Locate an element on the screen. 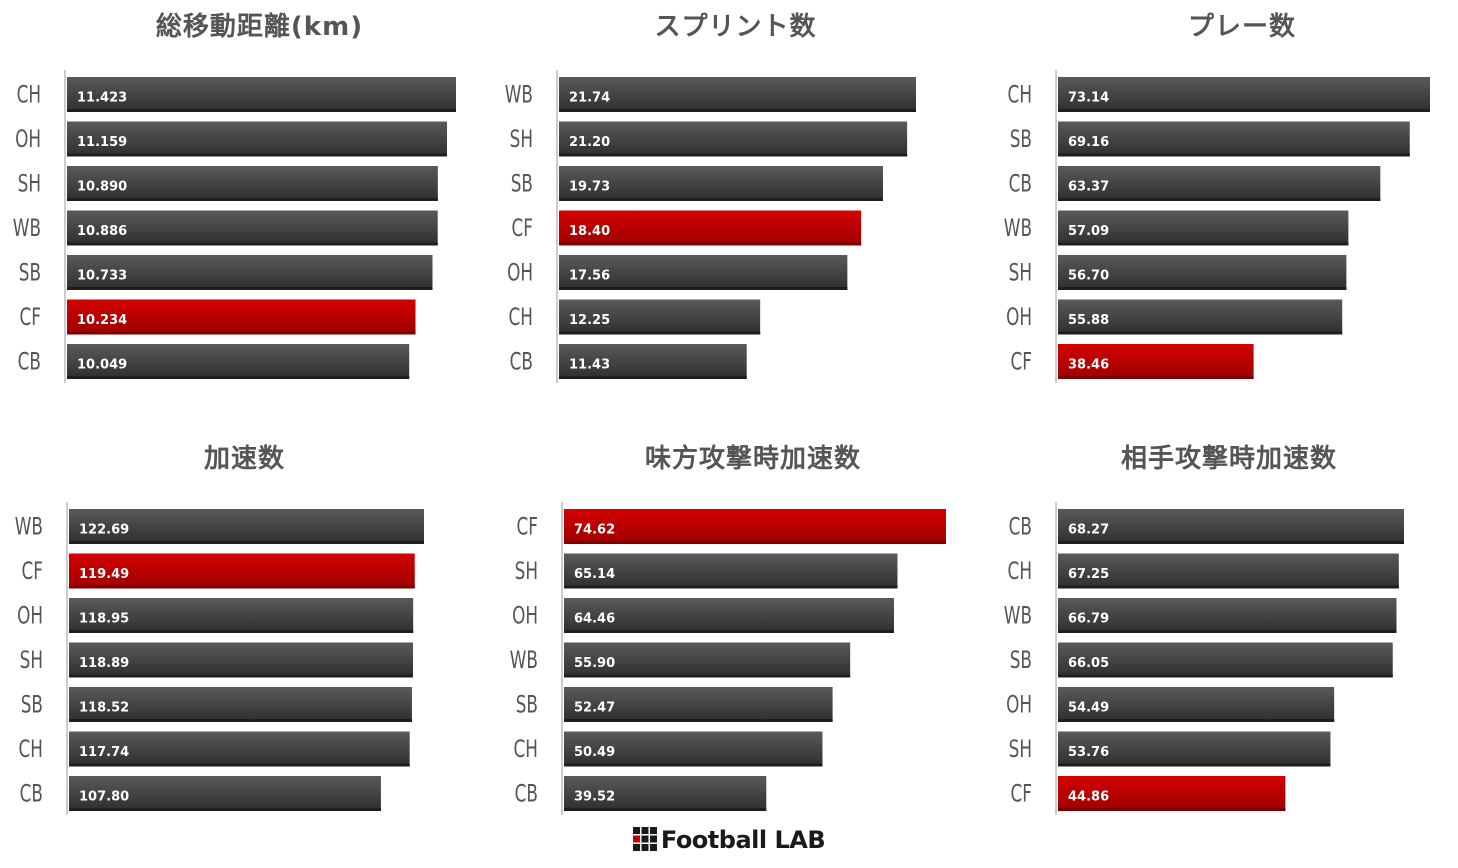  value-label: 74.62 is located at coordinates (594, 530).